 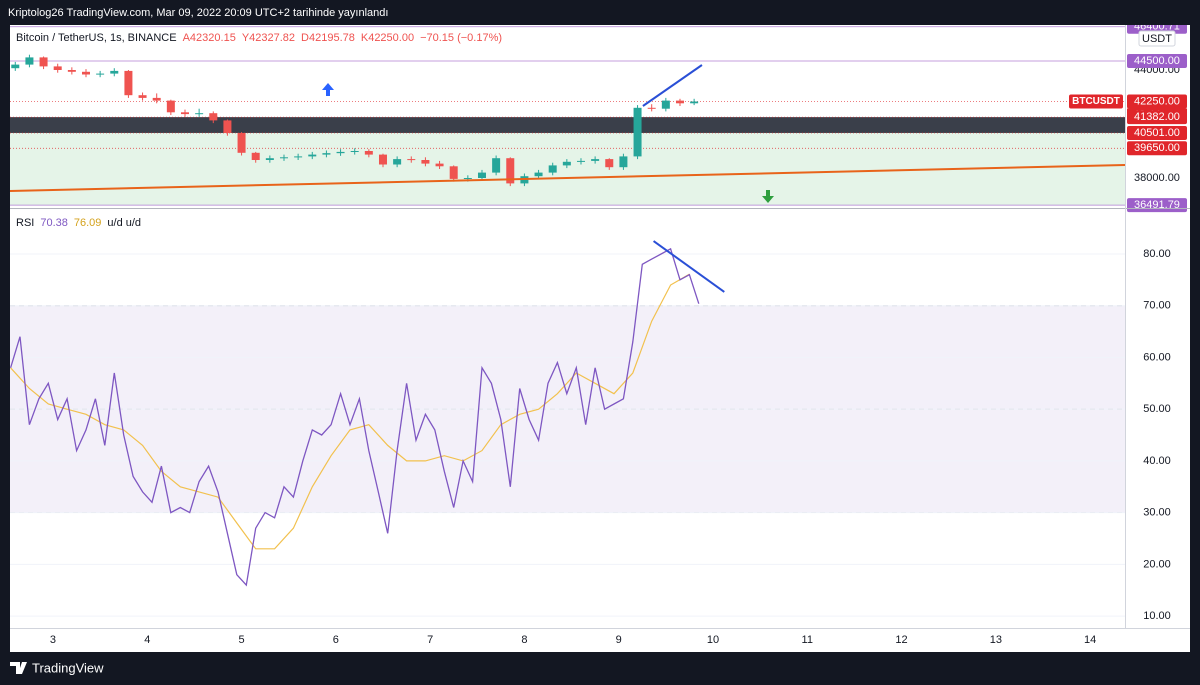 I want to click on currency: USDT, so click(x=1157, y=39).